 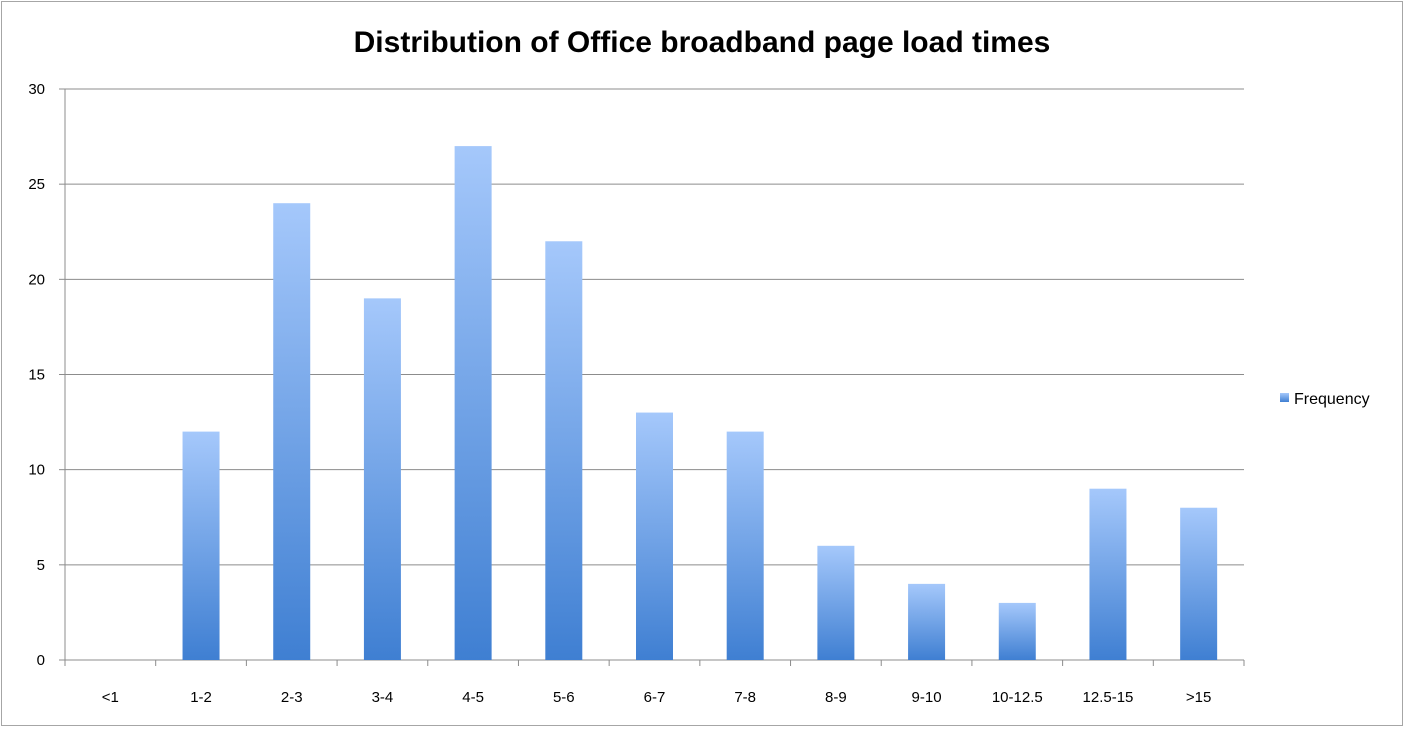 I want to click on x-tick-label: 5-6, so click(x=564, y=697).